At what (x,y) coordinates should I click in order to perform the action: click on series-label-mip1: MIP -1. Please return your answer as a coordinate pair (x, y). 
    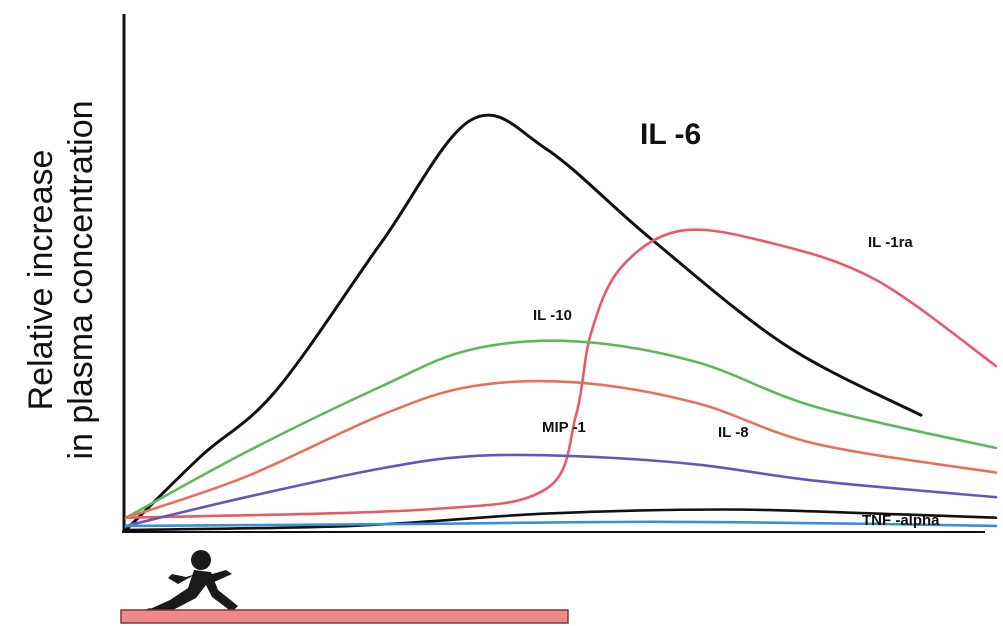
    Looking at the image, I should click on (564, 427).